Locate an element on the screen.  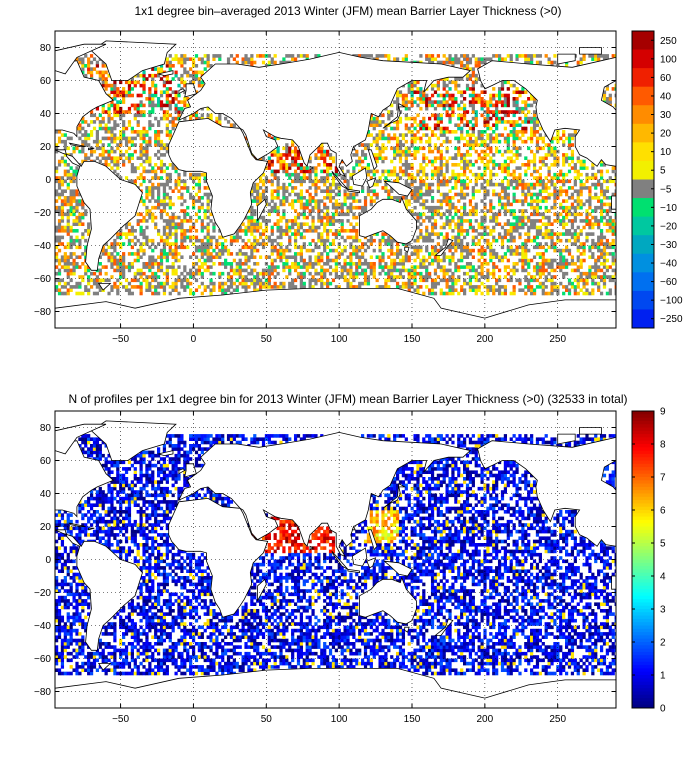
colorbar-tick-label: −5 is located at coordinates (666, 189).